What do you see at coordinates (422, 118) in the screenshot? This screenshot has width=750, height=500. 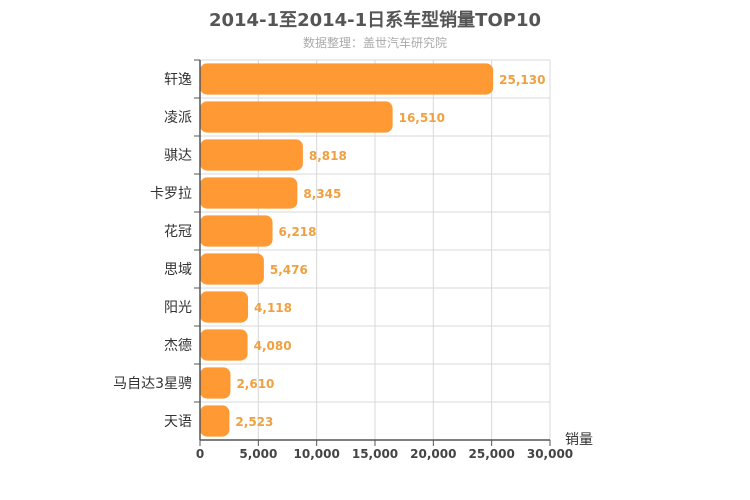 I see `data-label: 16,510` at bounding box center [422, 118].